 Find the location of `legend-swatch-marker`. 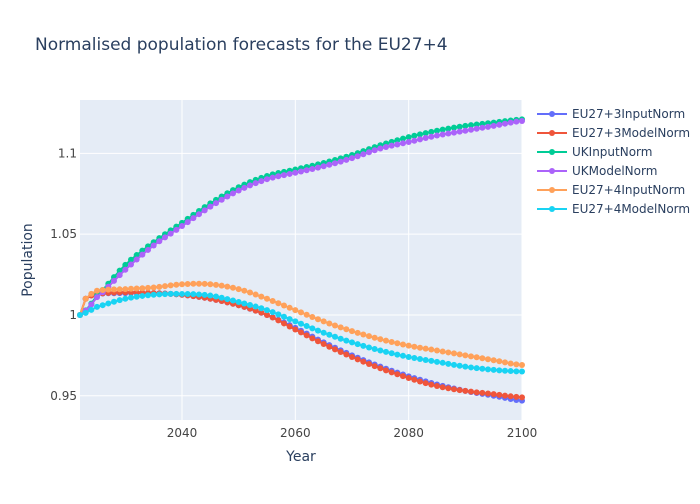

legend-swatch-marker is located at coordinates (552, 152).